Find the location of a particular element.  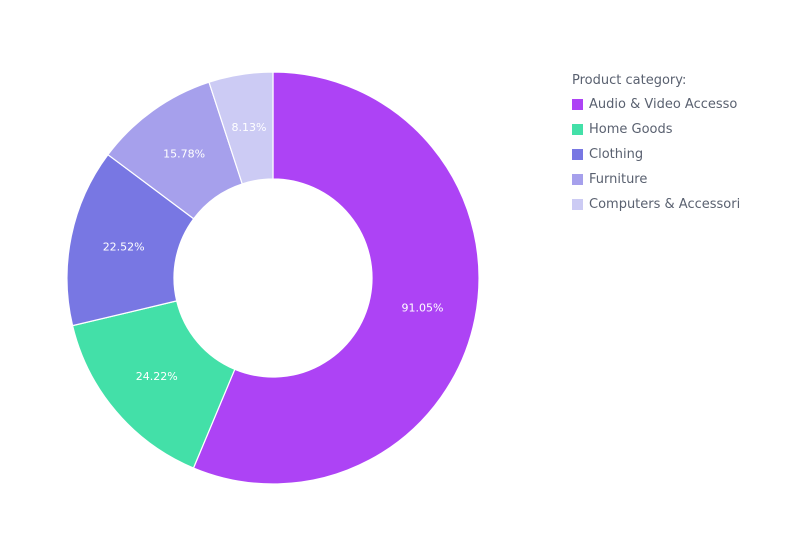

legend-label: Clothing is located at coordinates (616, 154).